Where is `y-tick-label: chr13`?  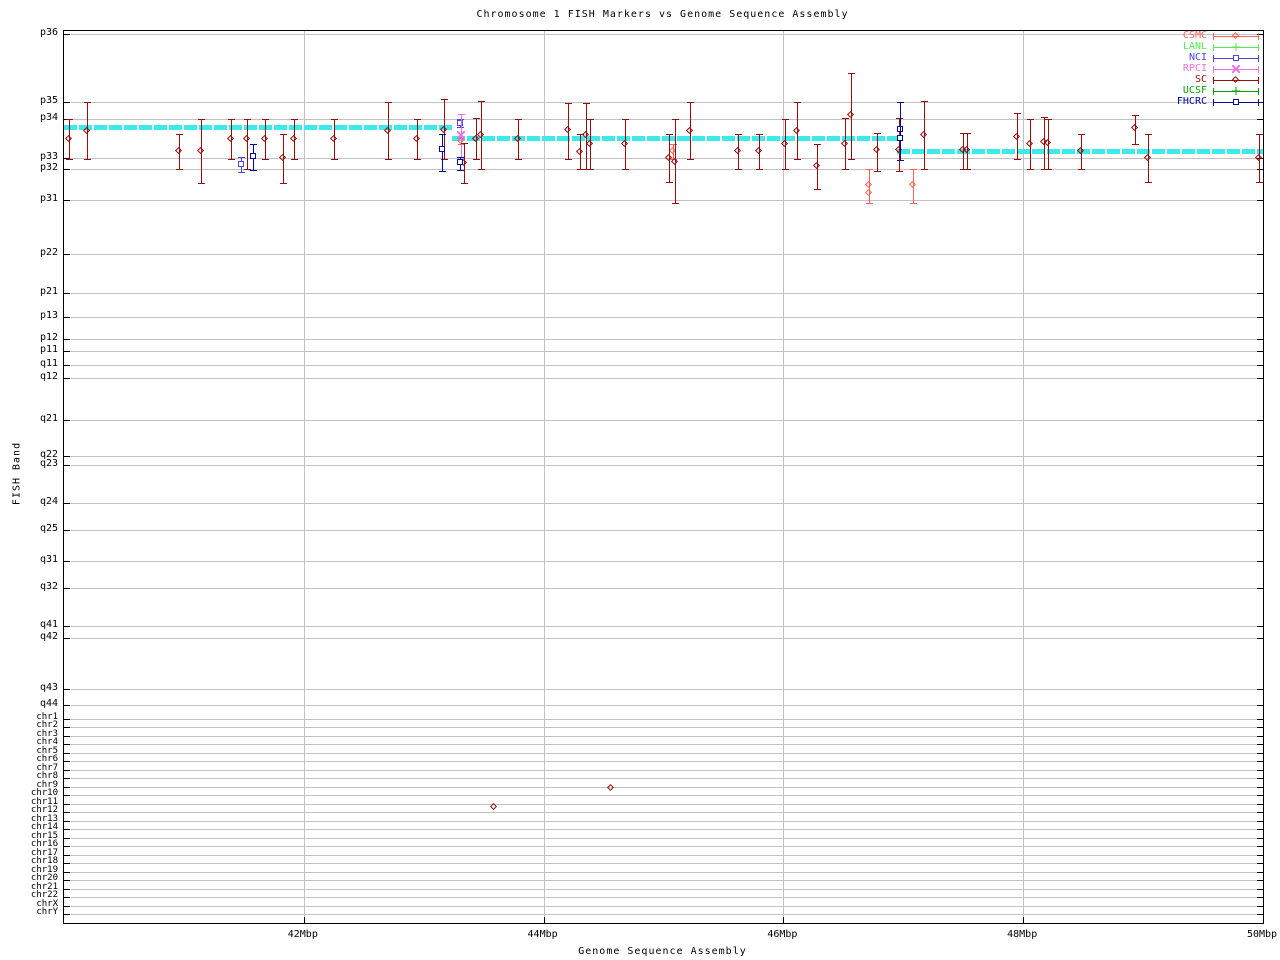 y-tick-label: chr13 is located at coordinates (44, 819).